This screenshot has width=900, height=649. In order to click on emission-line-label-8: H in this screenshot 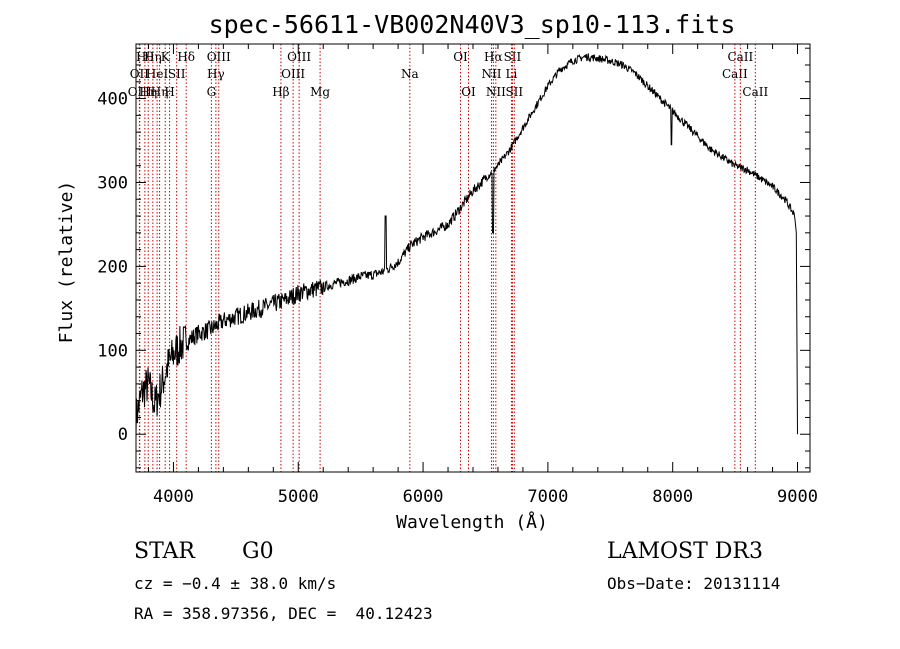, I will do `click(169, 92)`.